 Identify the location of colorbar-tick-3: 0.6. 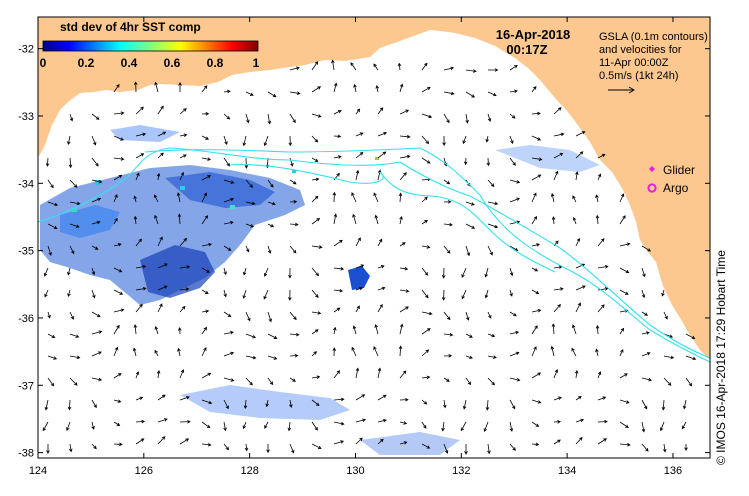
(172, 63).